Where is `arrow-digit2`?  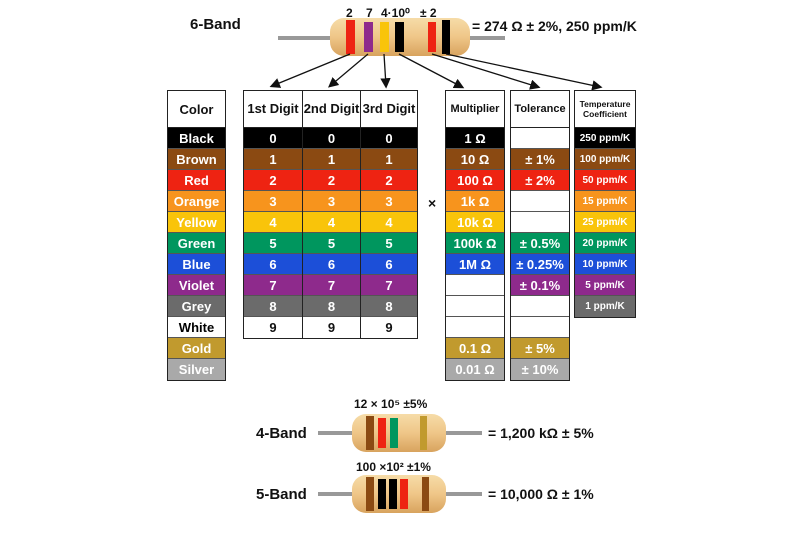
arrow-digit2 is located at coordinates (348, 70).